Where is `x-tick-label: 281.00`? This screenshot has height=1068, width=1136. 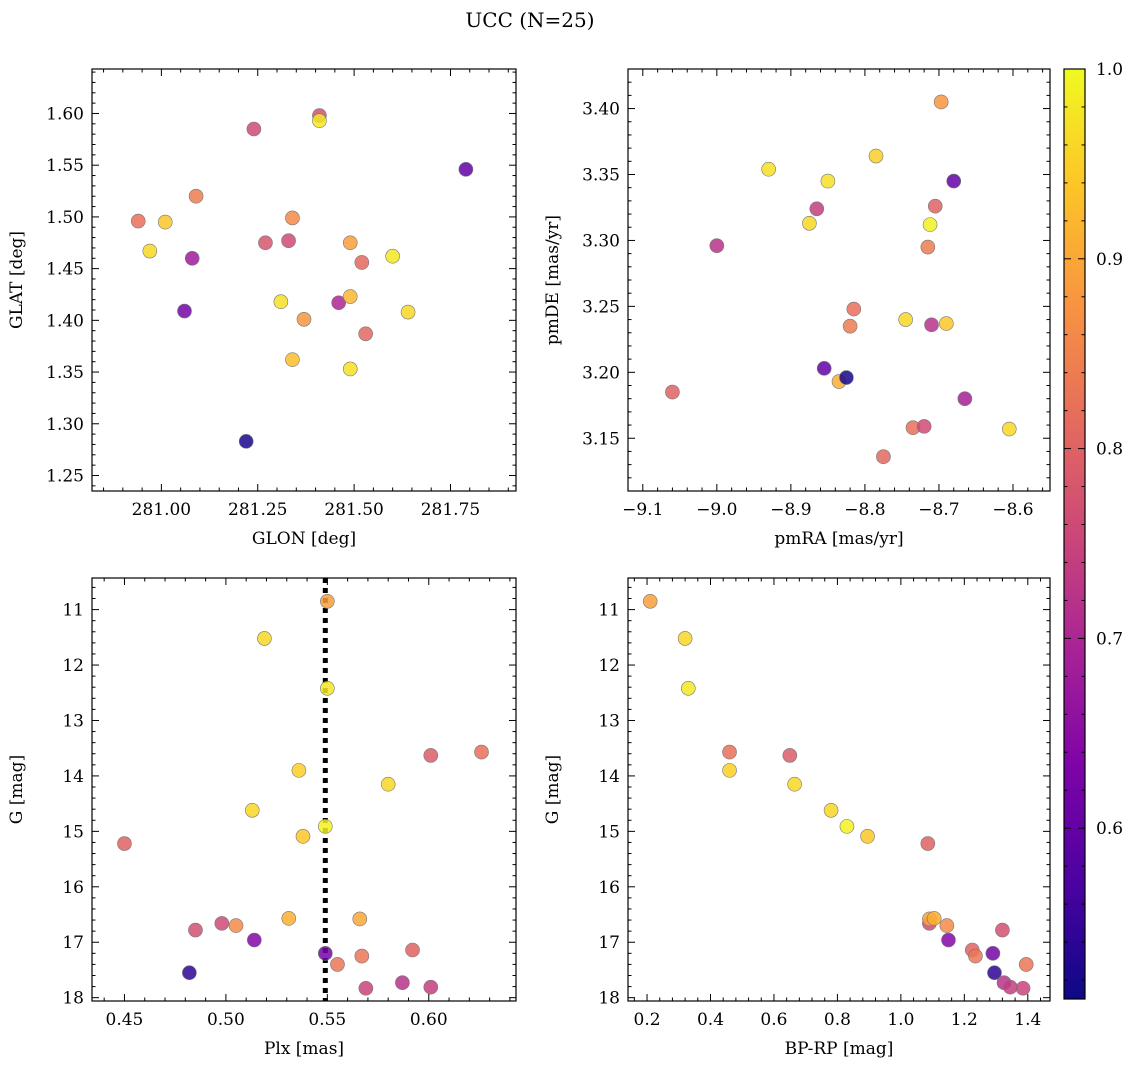
x-tick-label: 281.00 is located at coordinates (161, 510).